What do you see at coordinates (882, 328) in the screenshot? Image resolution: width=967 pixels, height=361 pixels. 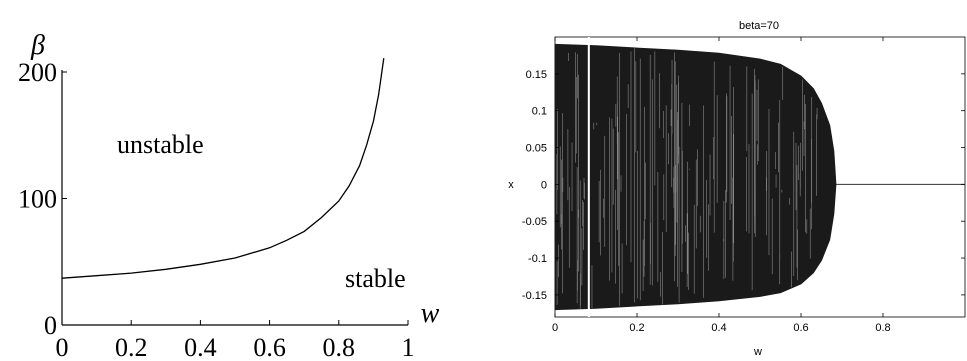 I see `right-x-tick-label: 0.8` at bounding box center [882, 328].